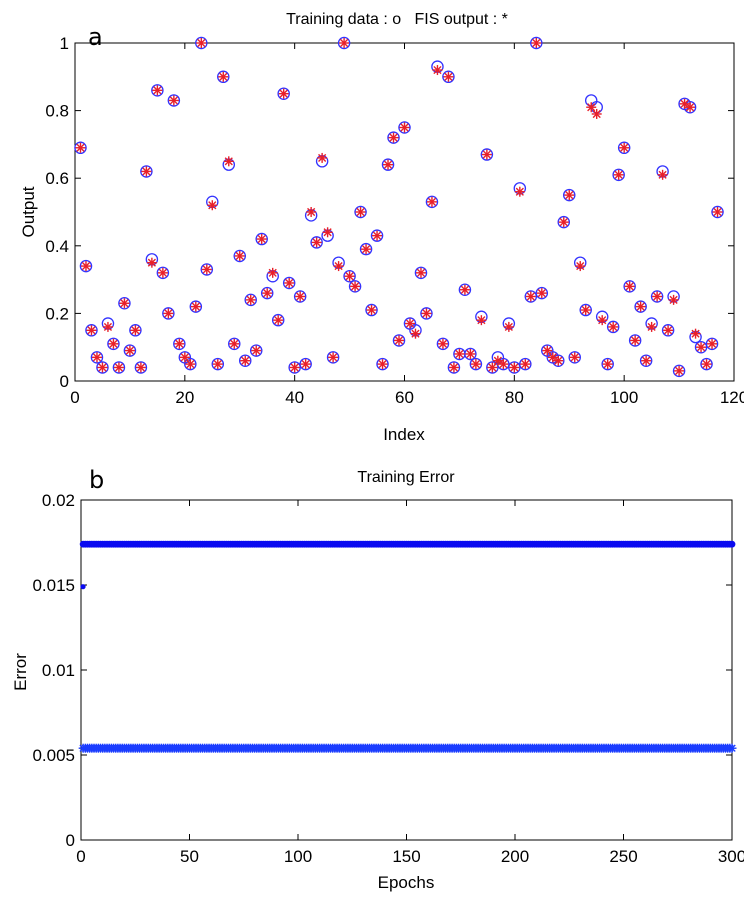  What do you see at coordinates (624, 397) in the screenshot?
I see `chart-a-xtick-label: 100` at bounding box center [624, 397].